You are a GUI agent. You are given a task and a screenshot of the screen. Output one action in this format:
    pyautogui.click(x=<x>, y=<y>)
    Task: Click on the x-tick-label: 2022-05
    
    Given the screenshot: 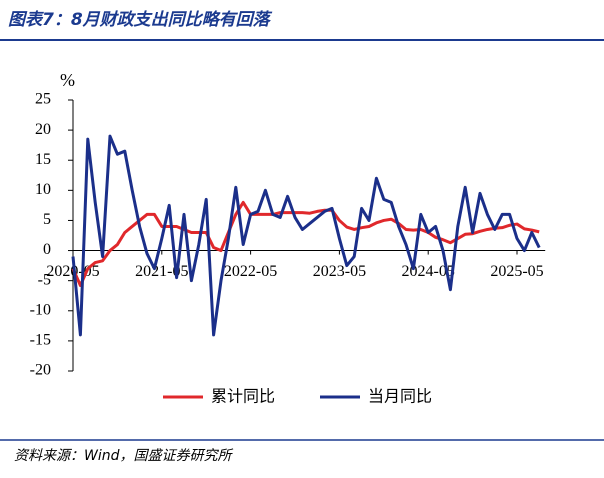 What is the action you would take?
    pyautogui.click(x=250, y=271)
    